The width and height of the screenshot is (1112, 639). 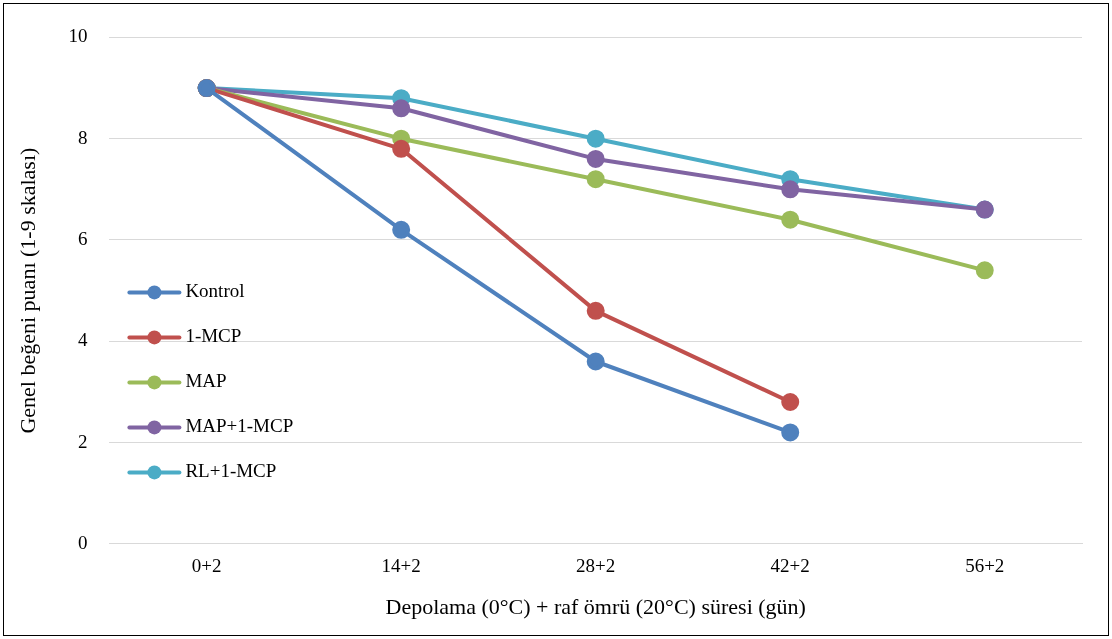 I want to click on x-tick-label: 0+2, so click(x=206, y=566).